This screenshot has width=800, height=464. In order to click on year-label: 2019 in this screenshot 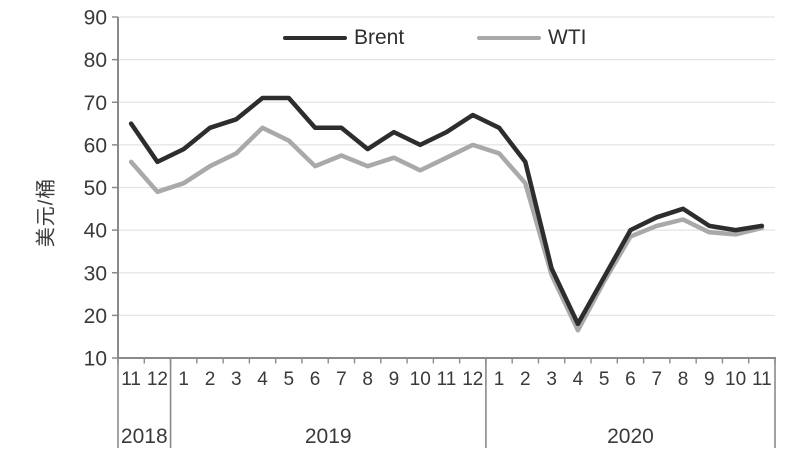, I will do `click(328, 436)`.